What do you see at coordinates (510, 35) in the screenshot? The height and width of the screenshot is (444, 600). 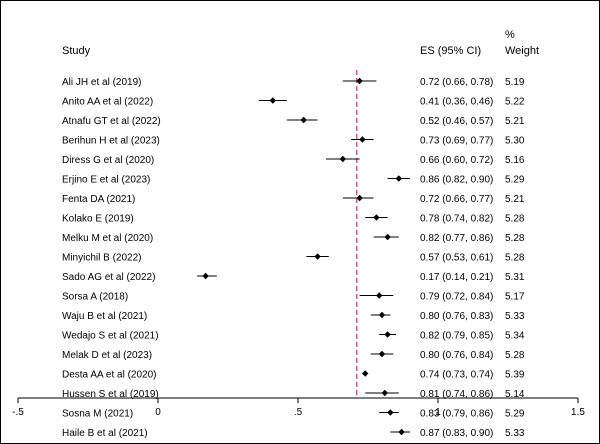 I see `header-weight-percent: %` at bounding box center [510, 35].